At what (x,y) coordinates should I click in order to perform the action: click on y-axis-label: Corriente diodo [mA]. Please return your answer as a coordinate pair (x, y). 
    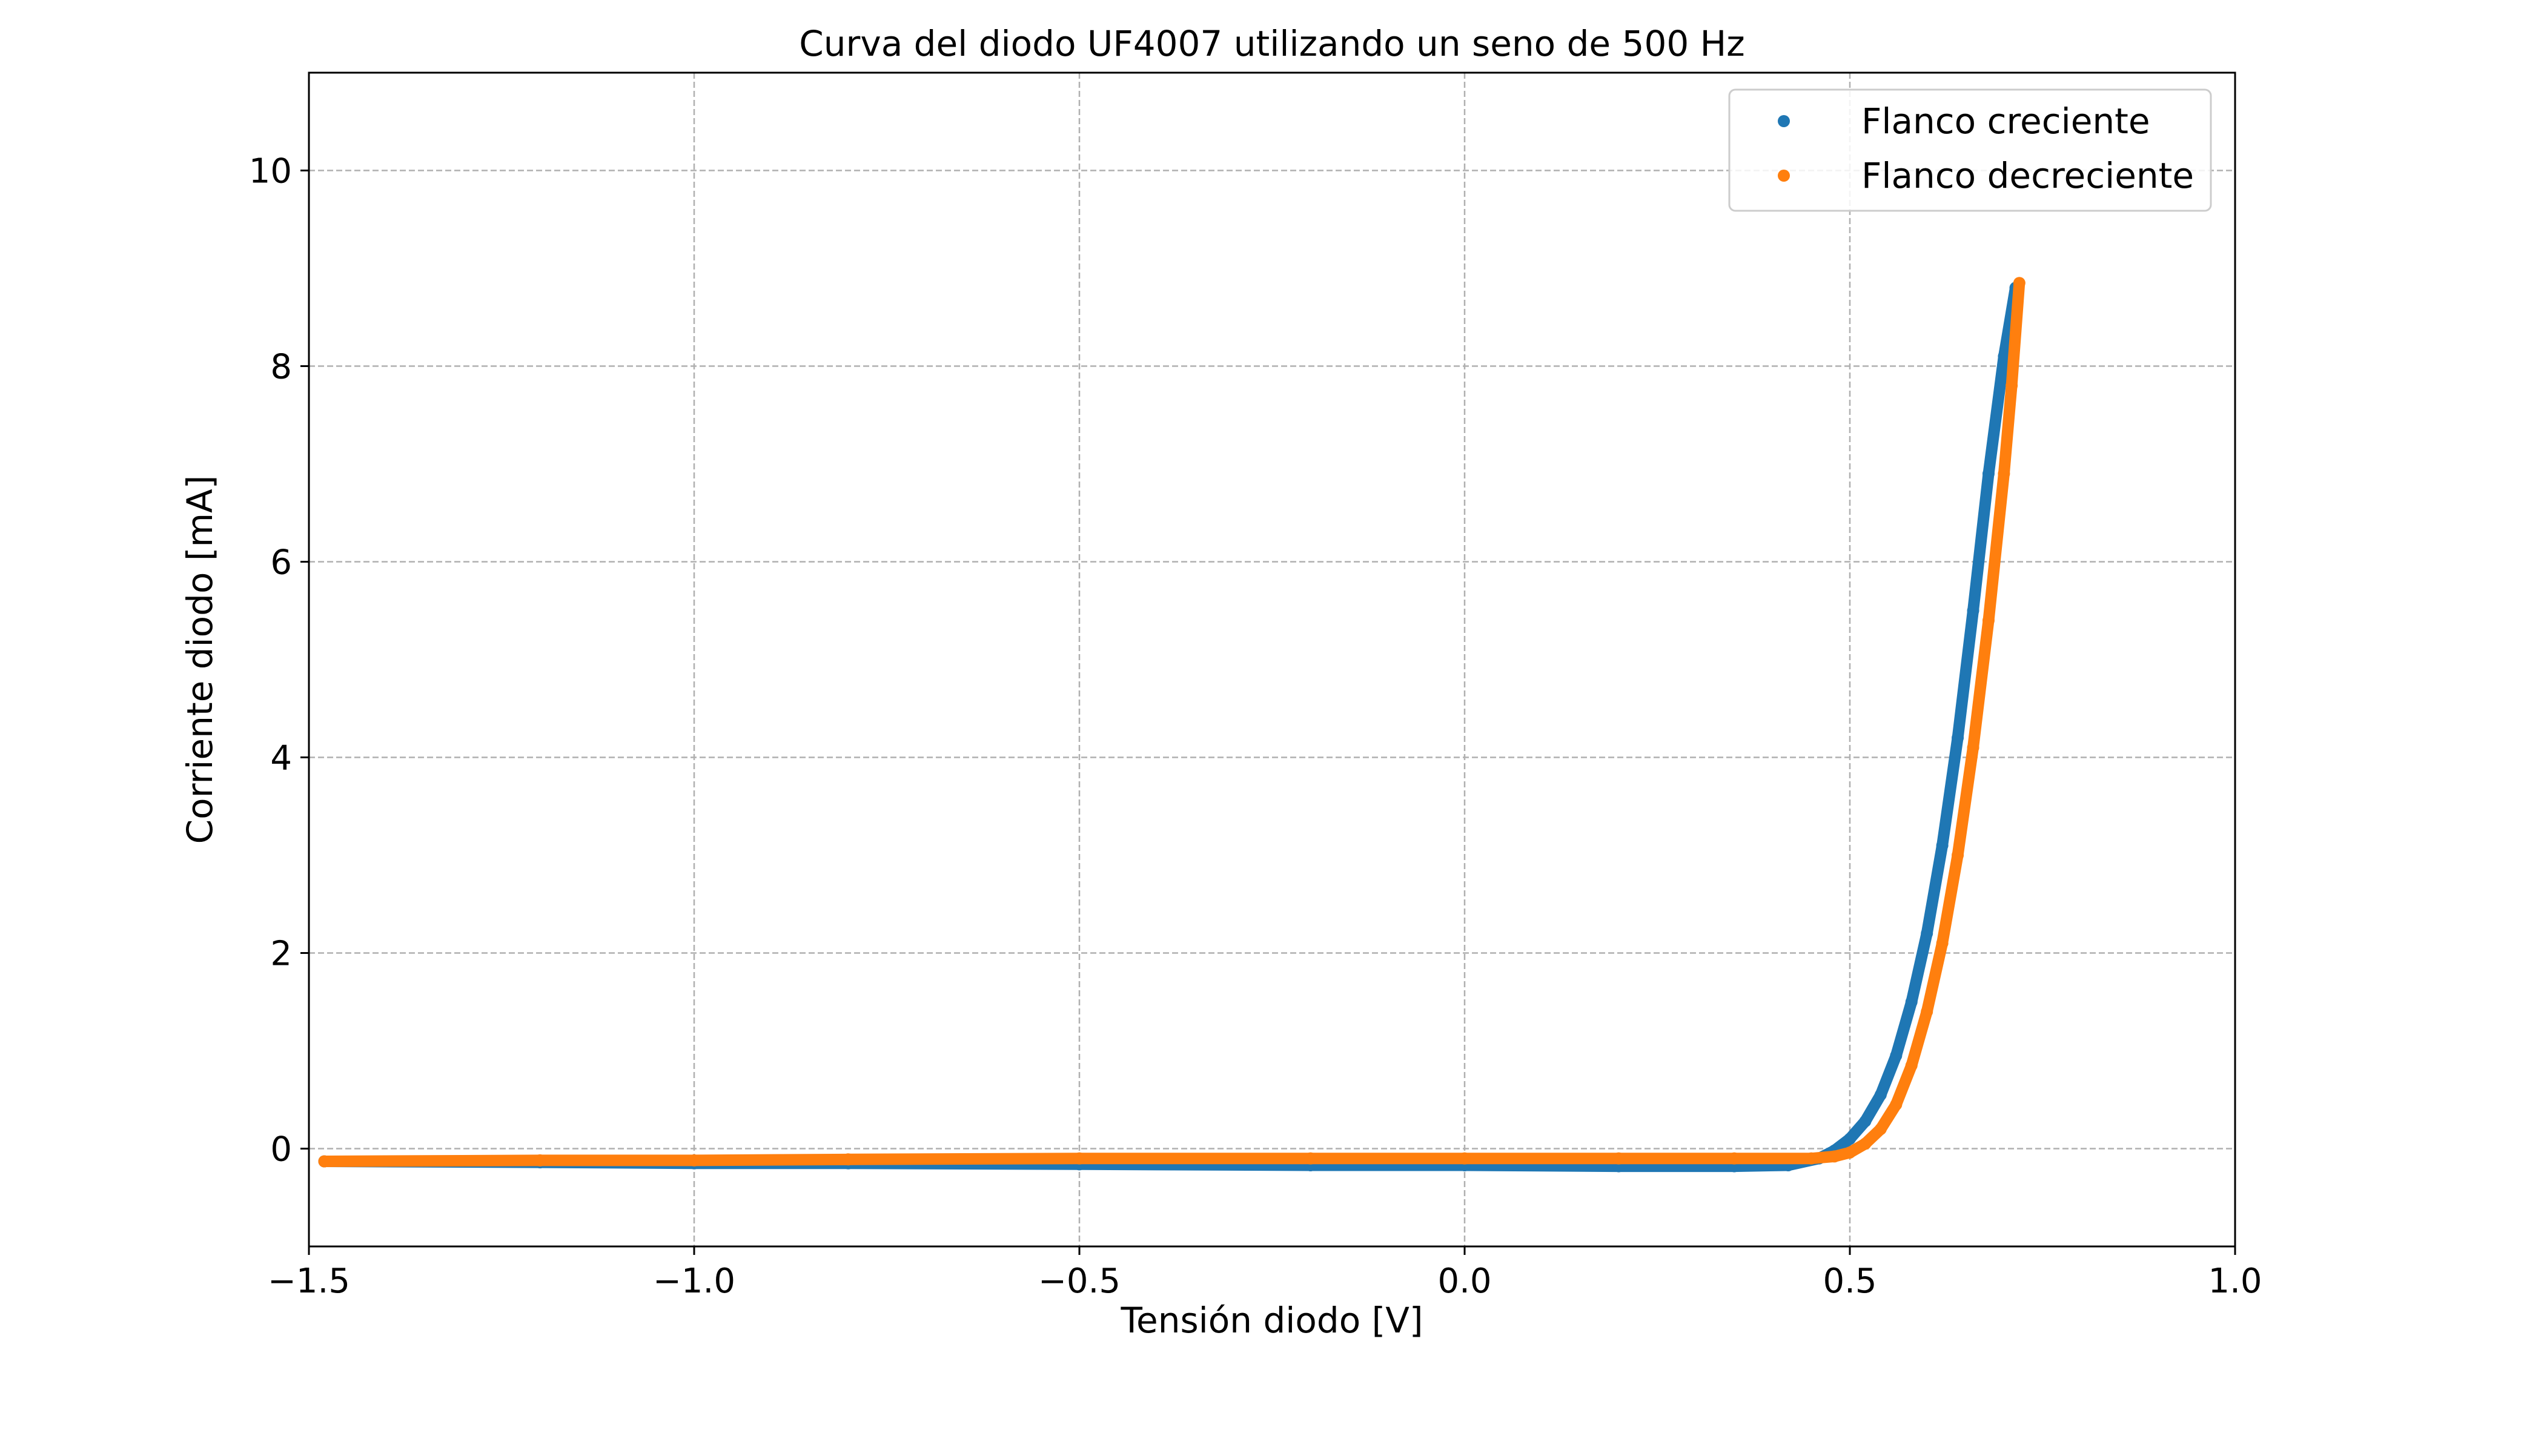
    Looking at the image, I should click on (199, 659).